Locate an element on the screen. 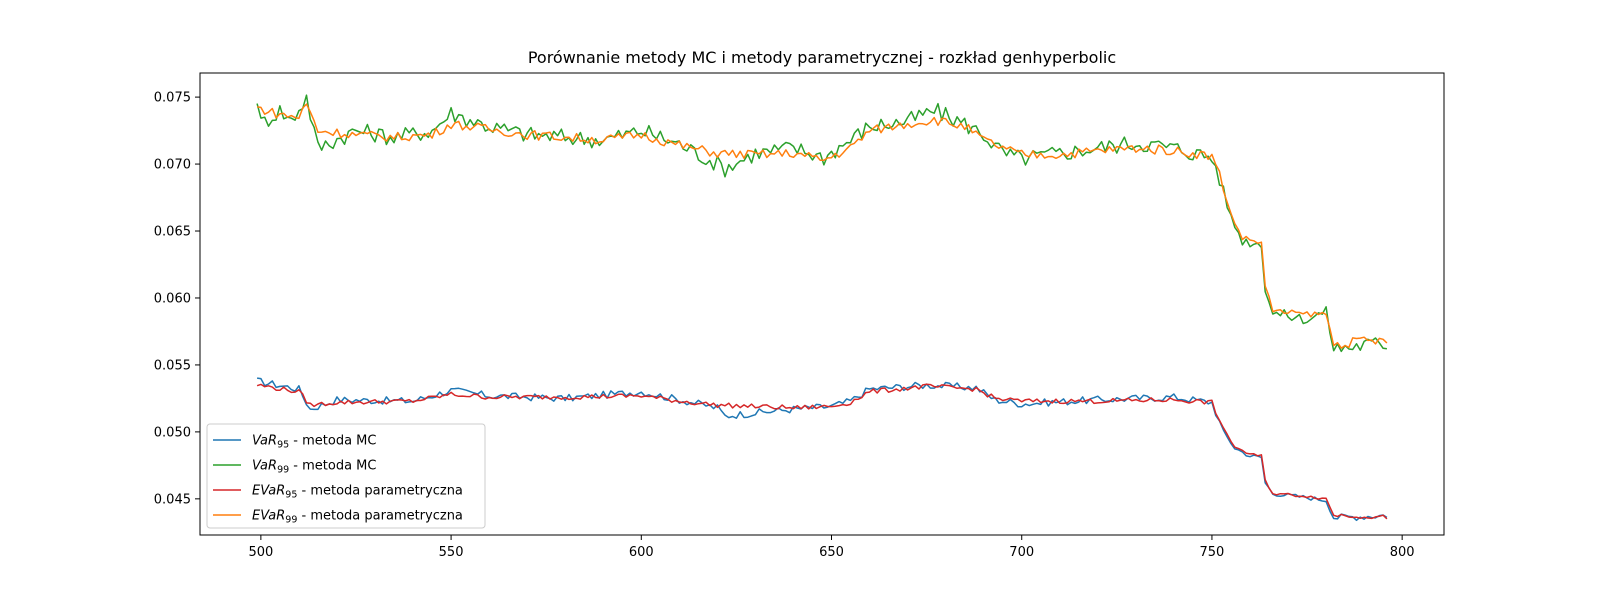  y-tick-label-1: 0.050 is located at coordinates (172, 432).